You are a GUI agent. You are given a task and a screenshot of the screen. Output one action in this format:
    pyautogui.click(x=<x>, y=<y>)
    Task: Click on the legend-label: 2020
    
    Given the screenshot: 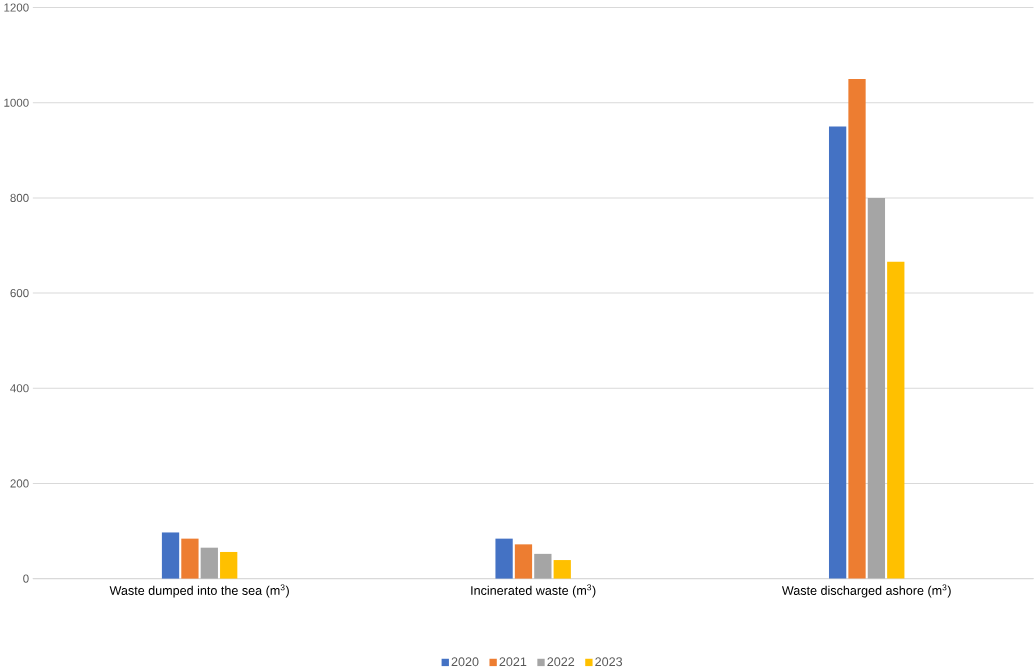 What is the action you would take?
    pyautogui.click(x=465, y=662)
    